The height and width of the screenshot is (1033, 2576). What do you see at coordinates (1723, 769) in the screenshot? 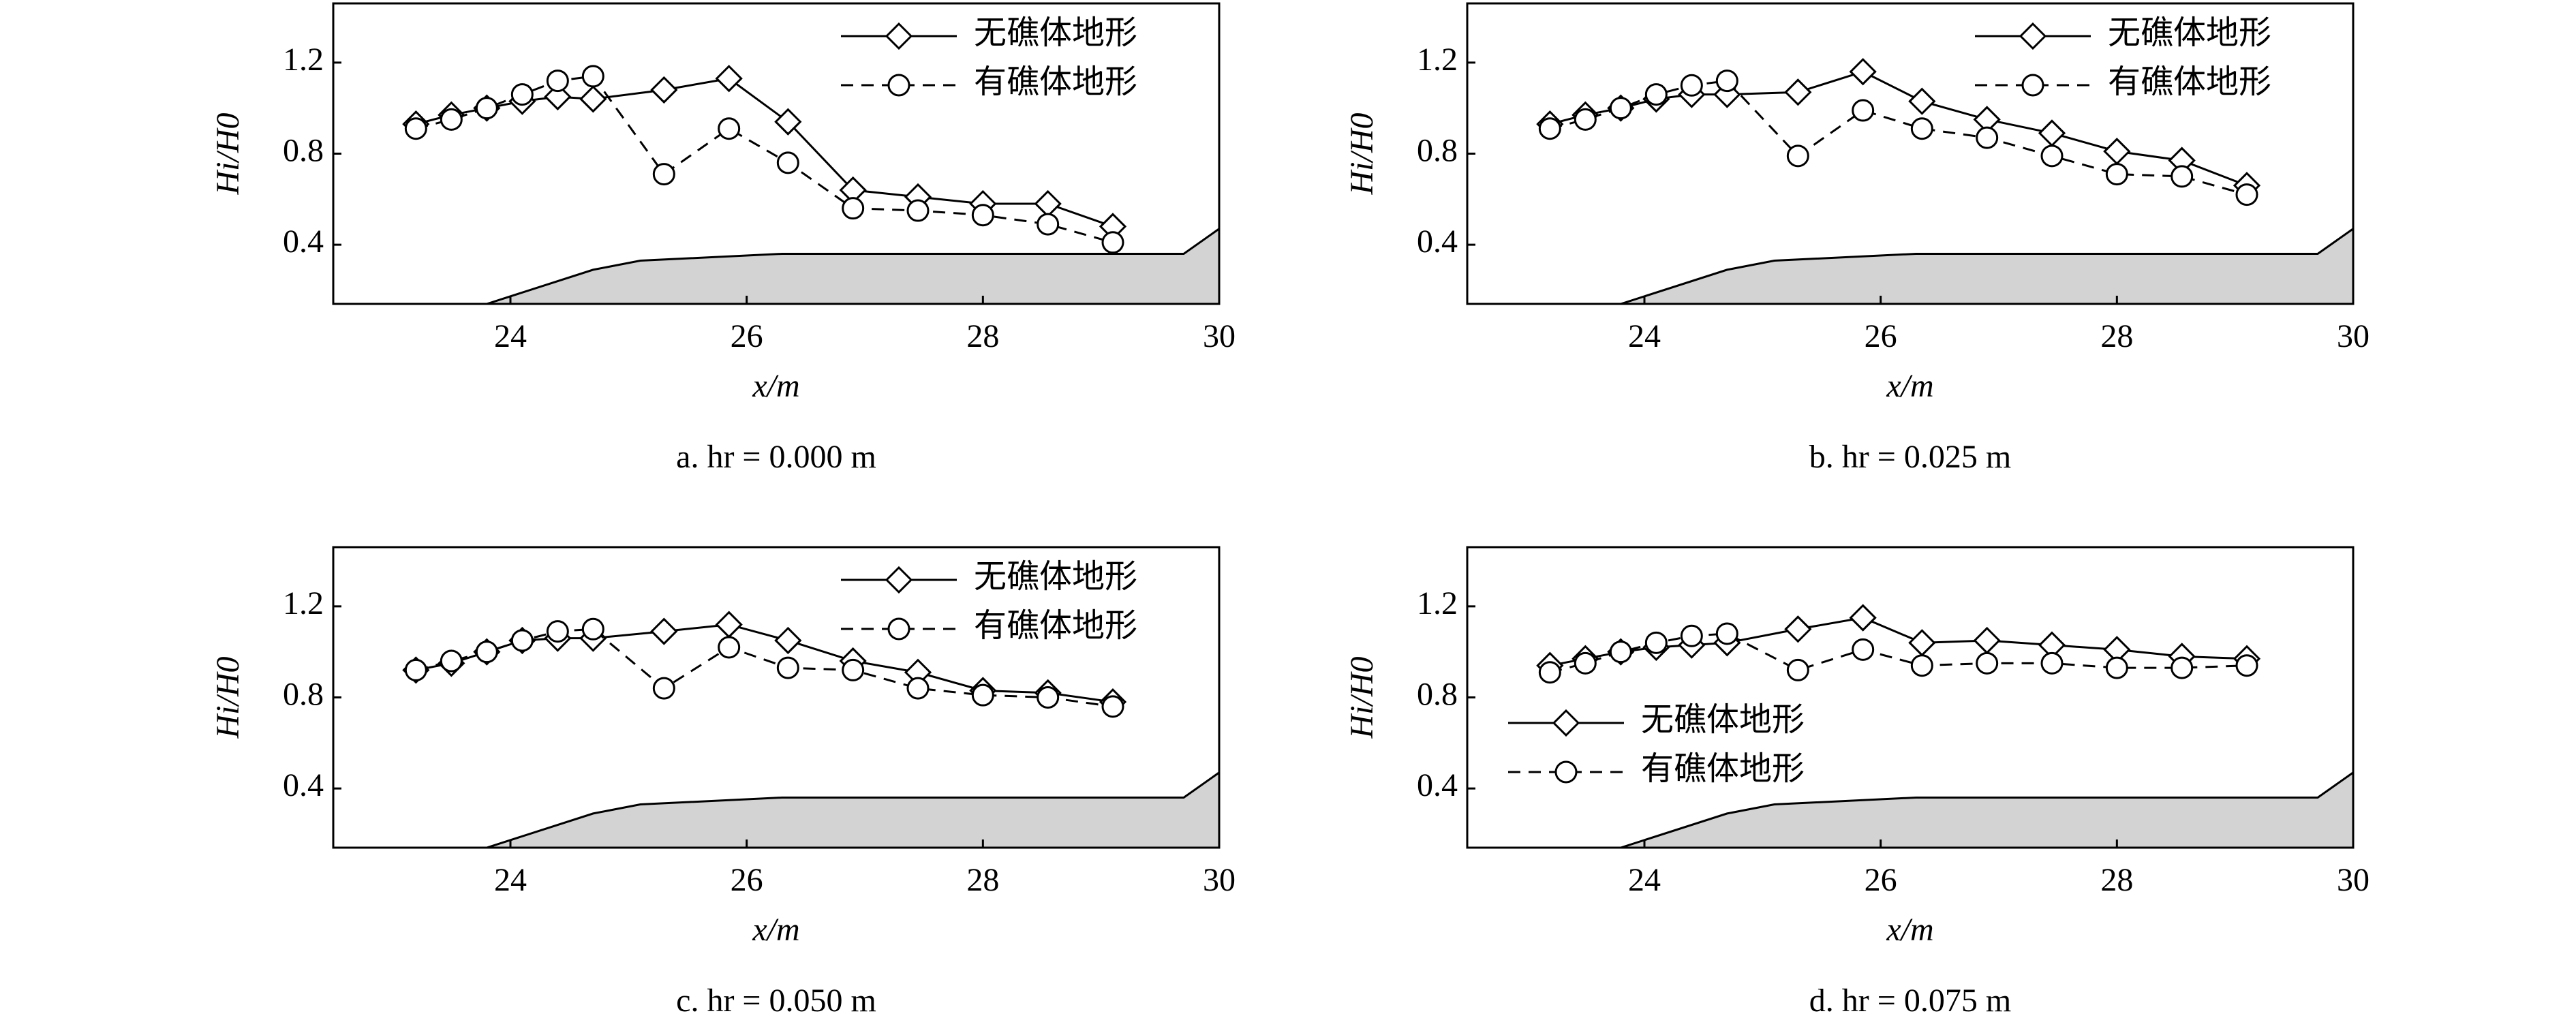
I see `legend-label: 有礁体地形` at bounding box center [1723, 769].